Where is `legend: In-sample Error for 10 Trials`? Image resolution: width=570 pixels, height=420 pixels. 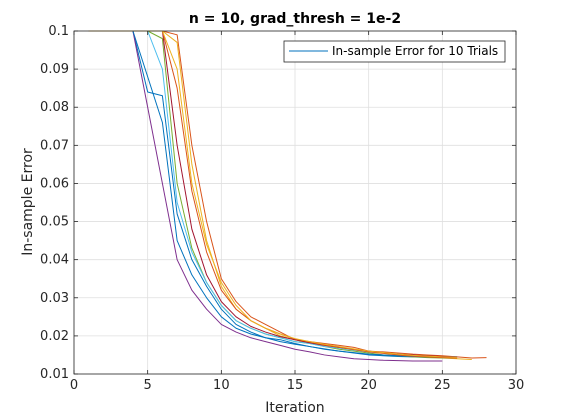 legend: In-sample Error for 10 Trials is located at coordinates (394, 51).